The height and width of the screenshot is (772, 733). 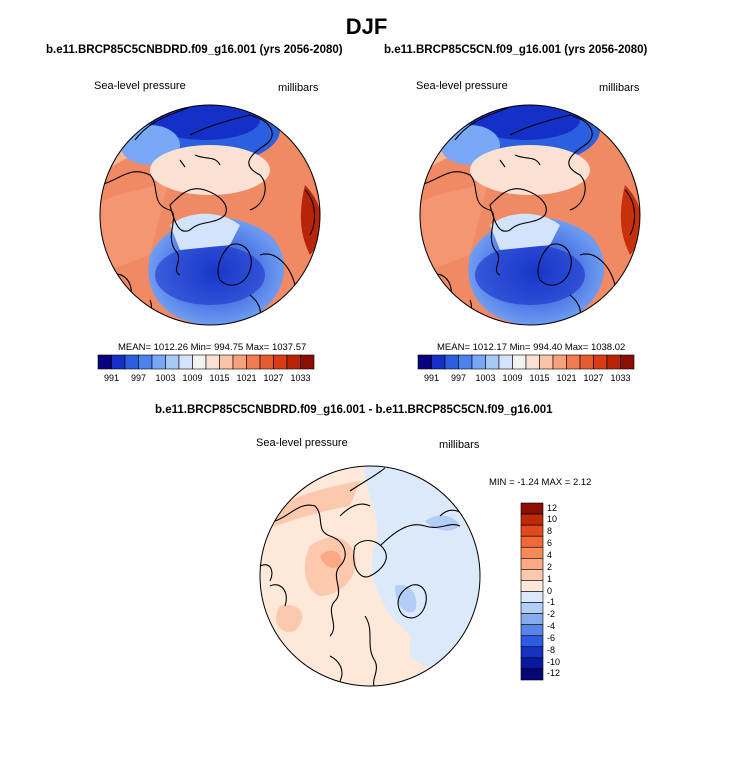 I want to click on panel-1-stats: MEAN= 1012.26 Min= 994.75 Max= 1037.57, so click(x=212, y=347).